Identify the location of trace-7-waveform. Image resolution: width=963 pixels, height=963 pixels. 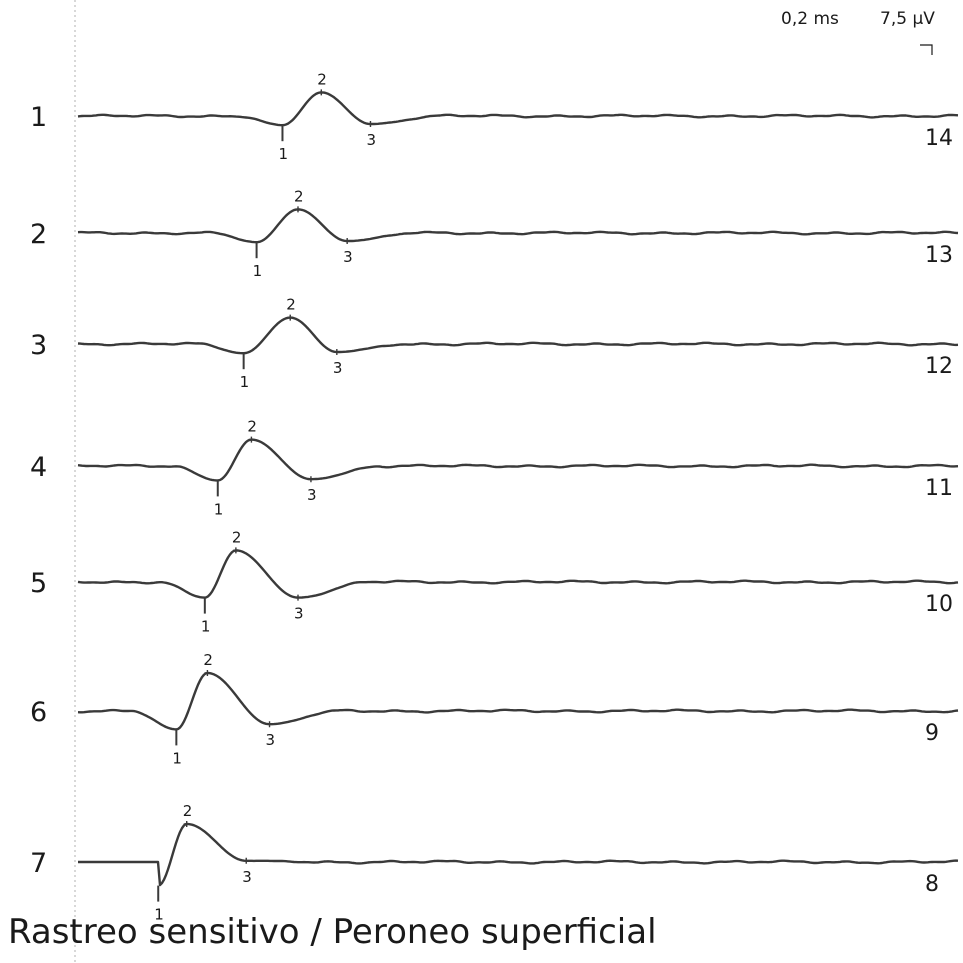
(518, 854).